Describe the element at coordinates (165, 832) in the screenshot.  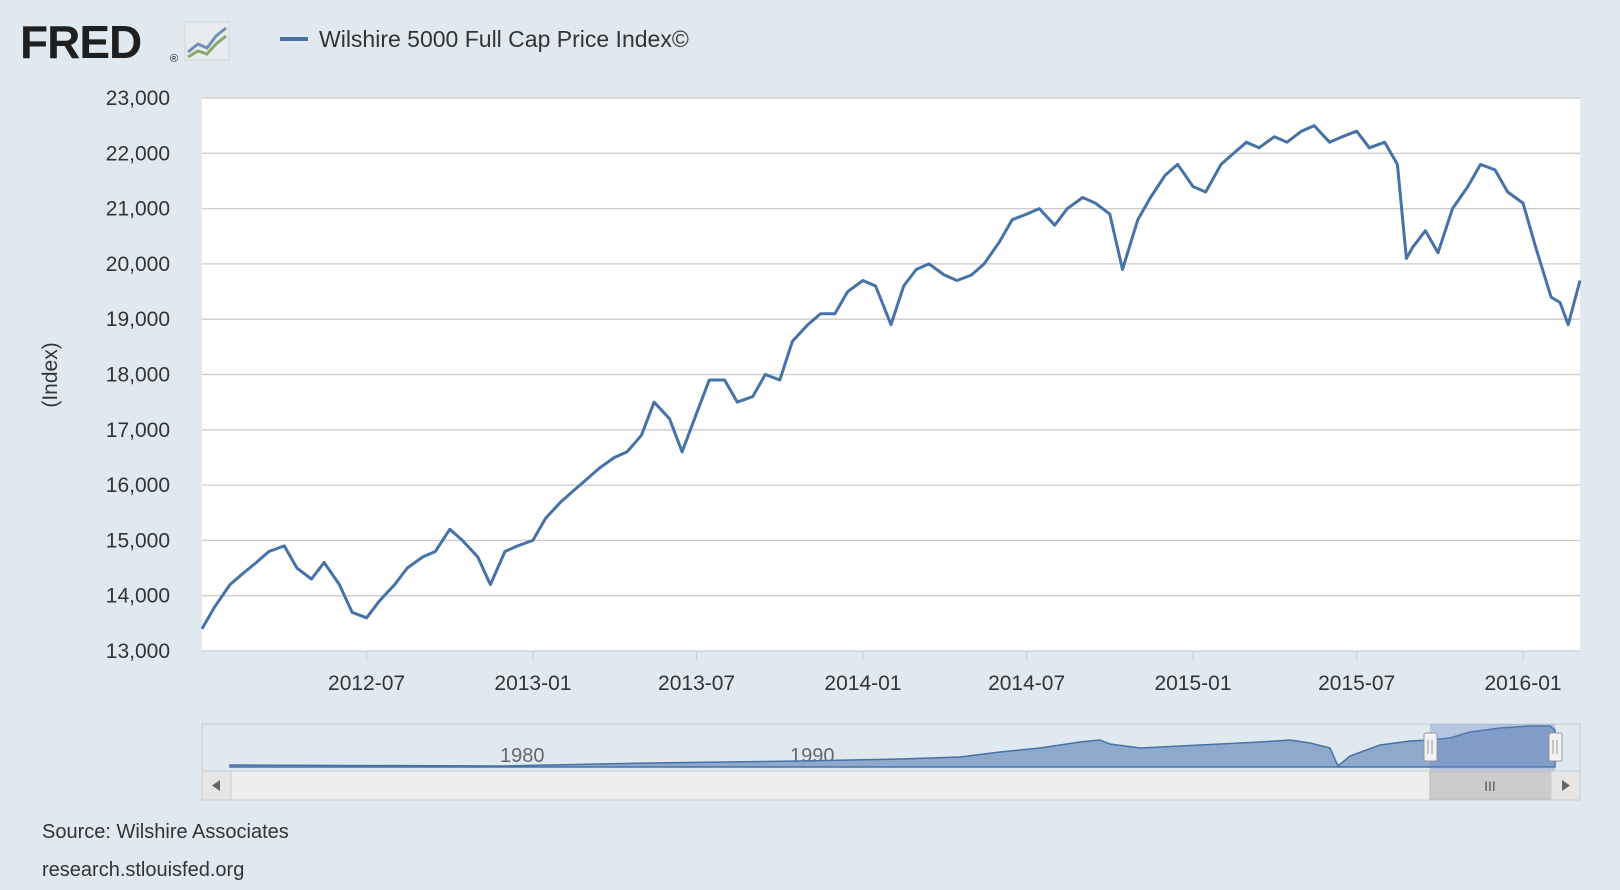
I see `source-note: Source: Wilshire Associates` at that location.